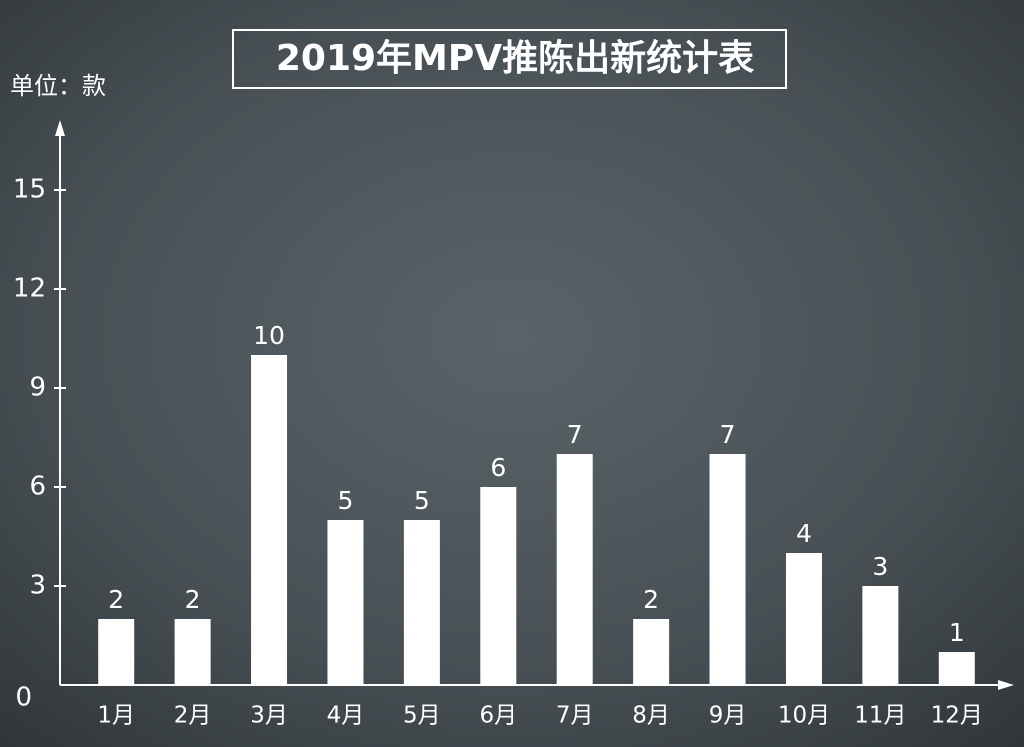 The width and height of the screenshot is (1024, 747). Describe the element at coordinates (880, 566) in the screenshot. I see `value-label: 3` at that location.